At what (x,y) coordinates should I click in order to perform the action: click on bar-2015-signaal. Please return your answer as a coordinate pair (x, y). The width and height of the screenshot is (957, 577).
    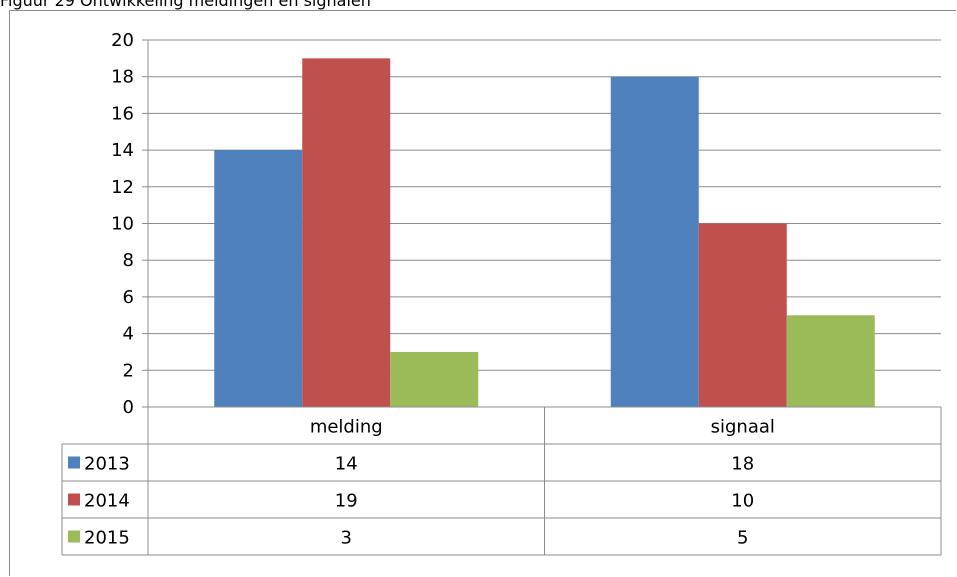
    Looking at the image, I should click on (830, 361).